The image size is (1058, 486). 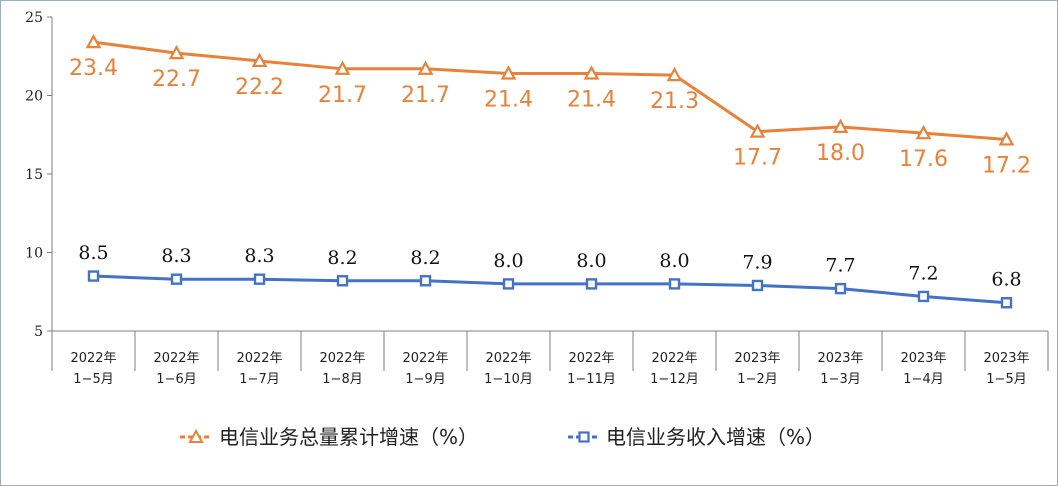 I want to click on data-label: 18.0, so click(x=840, y=153).